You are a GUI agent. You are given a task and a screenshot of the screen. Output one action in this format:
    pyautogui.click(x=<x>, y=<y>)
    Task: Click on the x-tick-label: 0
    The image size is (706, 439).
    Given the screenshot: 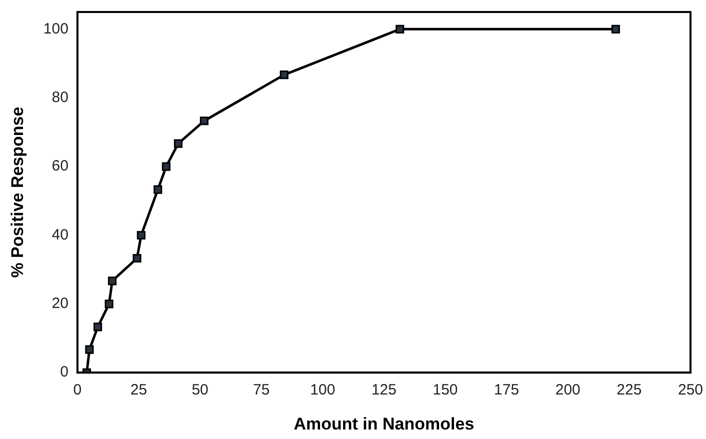 What is the action you would take?
    pyautogui.click(x=77, y=390)
    